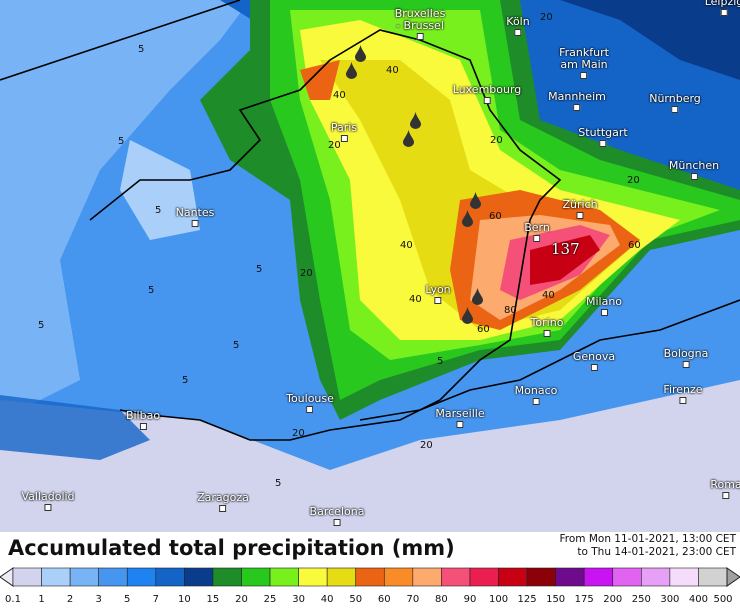 This screenshot has height=615, width=740. I want to click on legend-tick-label: 80, so click(441, 599).